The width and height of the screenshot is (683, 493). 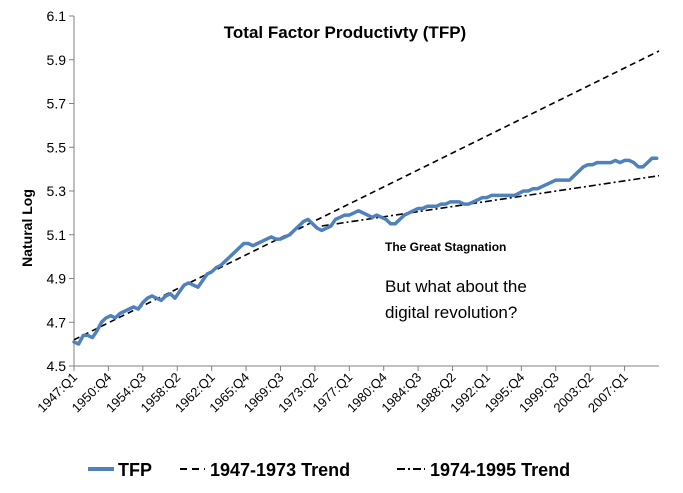 What do you see at coordinates (57, 279) in the screenshot?
I see `y-tick-label: 4.9` at bounding box center [57, 279].